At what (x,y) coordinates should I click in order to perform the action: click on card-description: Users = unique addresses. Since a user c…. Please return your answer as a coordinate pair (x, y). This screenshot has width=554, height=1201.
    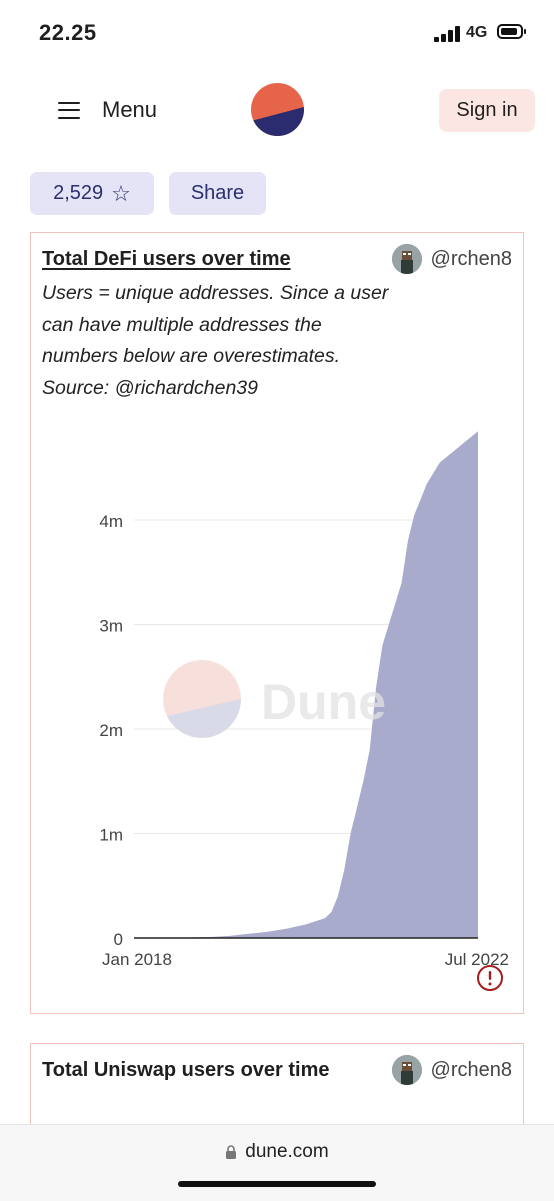
    Looking at the image, I should click on (215, 340).